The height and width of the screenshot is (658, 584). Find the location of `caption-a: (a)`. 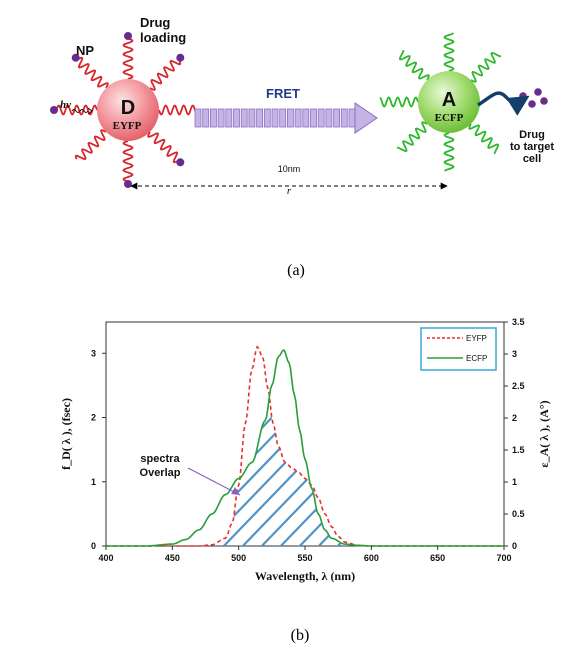

caption-a: (a) is located at coordinates (296, 270).